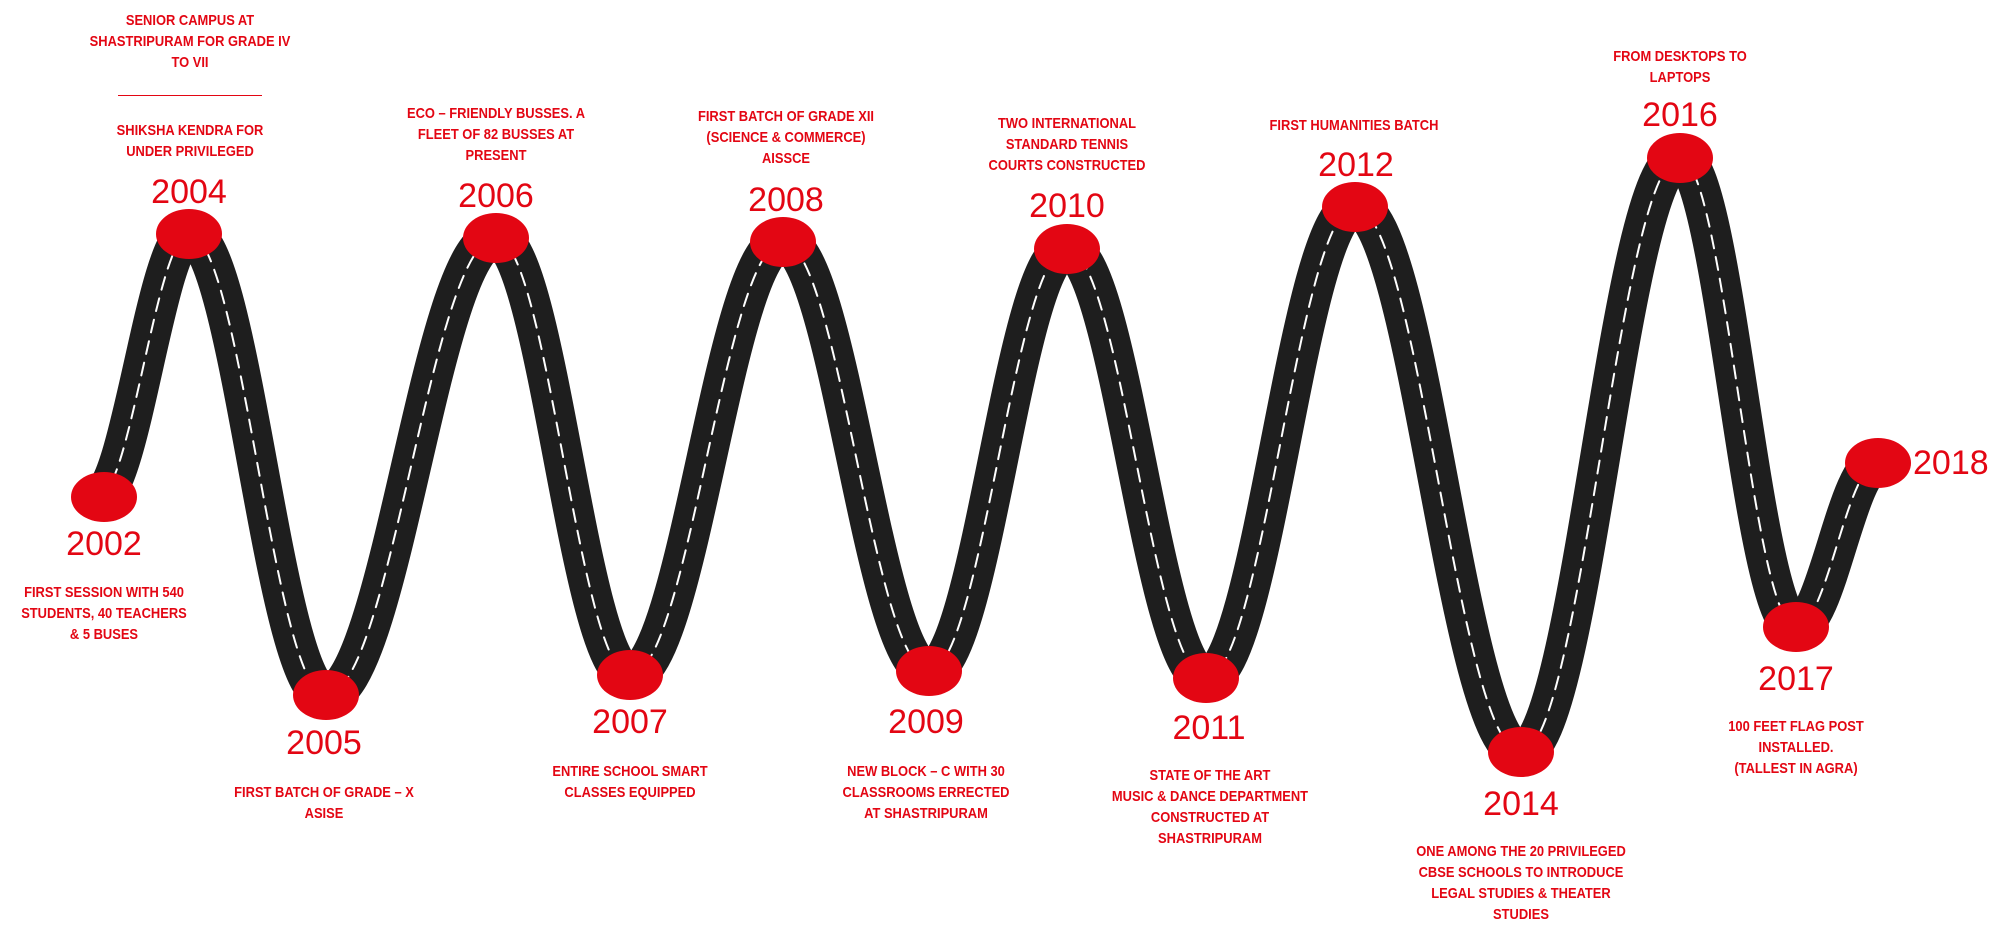 This screenshot has height=933, width=2000. I want to click on milestone-2002-text-line: STUDENTS, 40 TEACHERS, so click(104, 613).